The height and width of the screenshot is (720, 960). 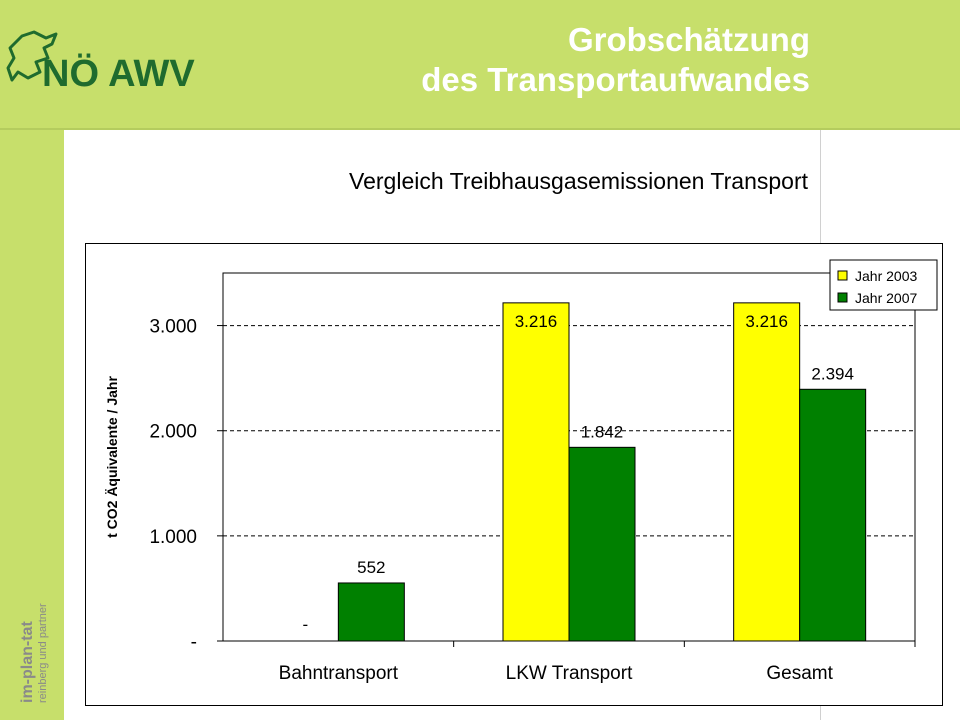 What do you see at coordinates (173, 327) in the screenshot?
I see `y-tick-label: 3.000` at bounding box center [173, 327].